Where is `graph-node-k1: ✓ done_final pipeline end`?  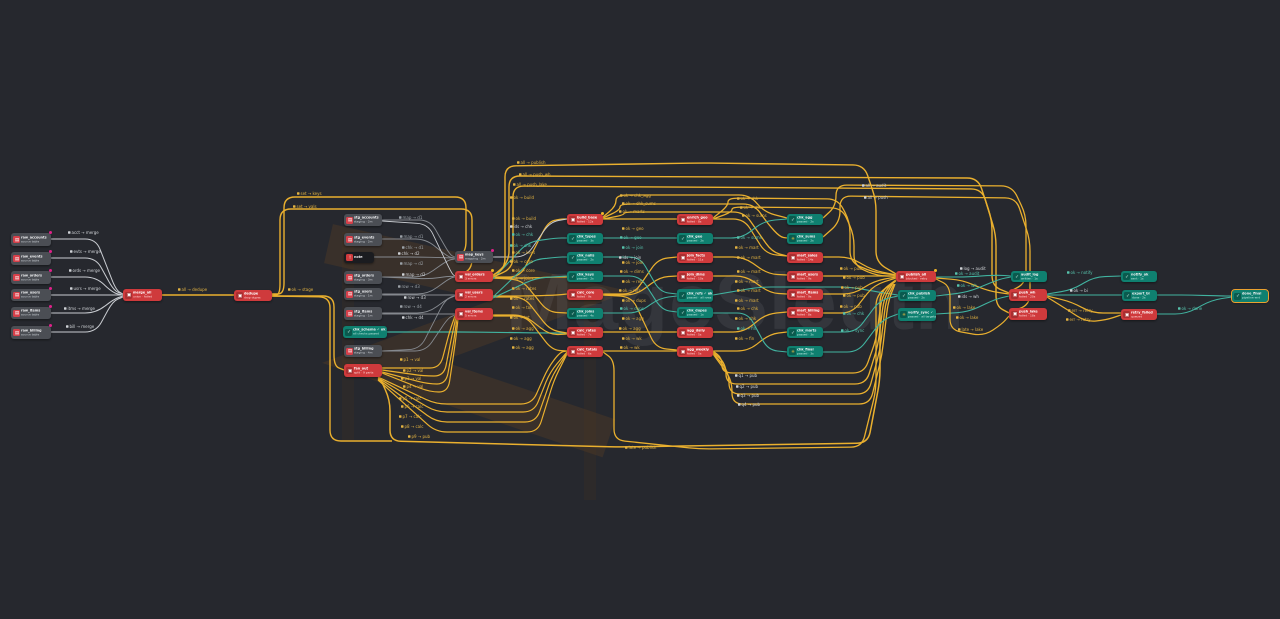 graph-node-k1: ✓ done_final pipeline end is located at coordinates (1250, 296).